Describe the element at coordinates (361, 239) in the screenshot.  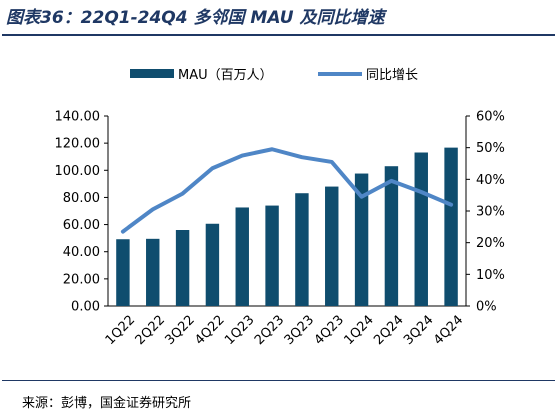
I see `bar-1Q24` at that location.